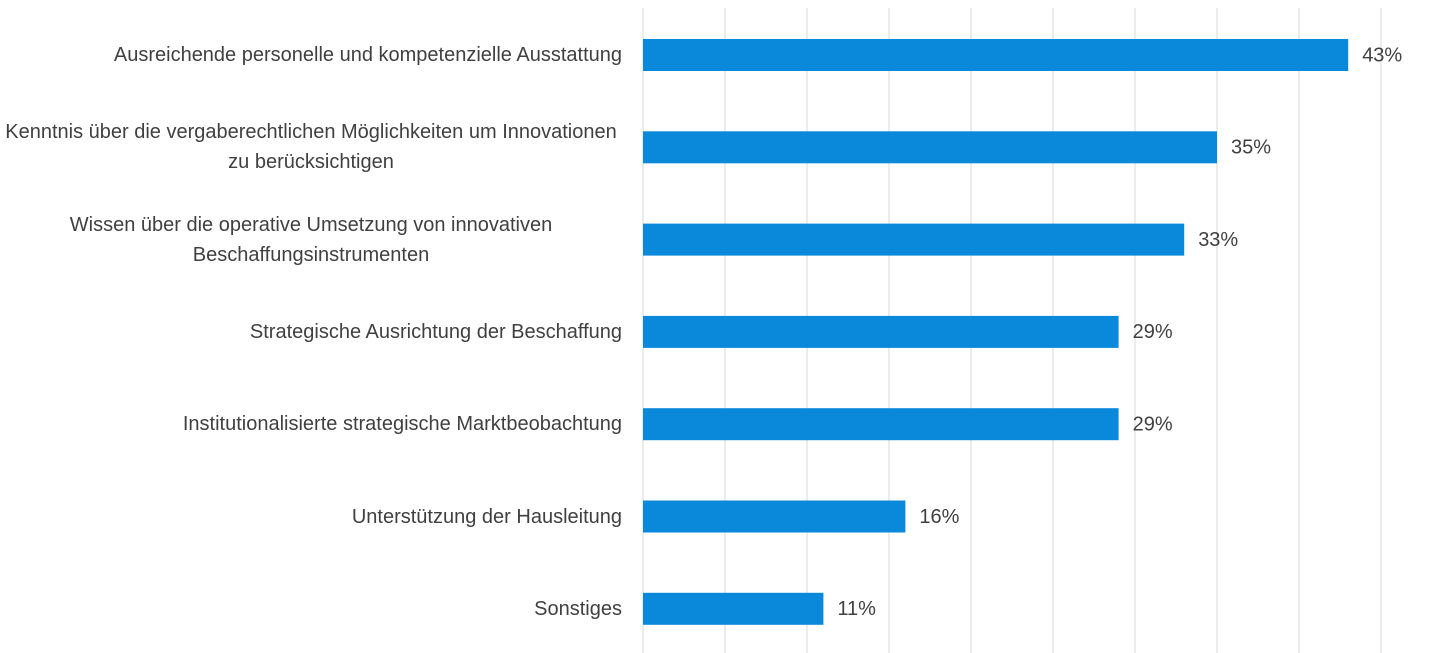  What do you see at coordinates (311, 517) in the screenshot?
I see `y-tick-label-box: Unterstützung der Hausleitung` at bounding box center [311, 517].